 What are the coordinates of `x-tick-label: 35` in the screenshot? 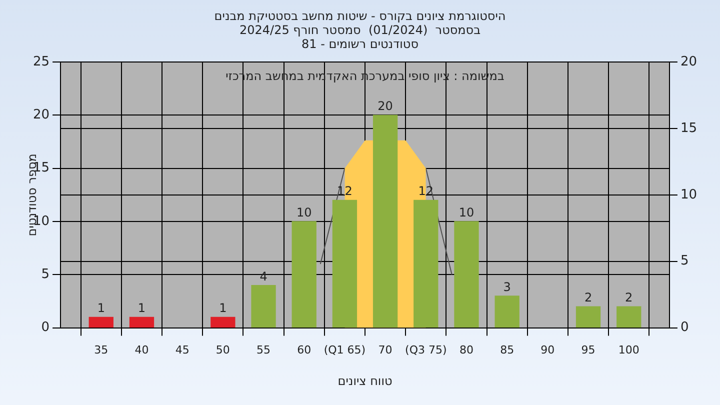 It's located at (101, 349).